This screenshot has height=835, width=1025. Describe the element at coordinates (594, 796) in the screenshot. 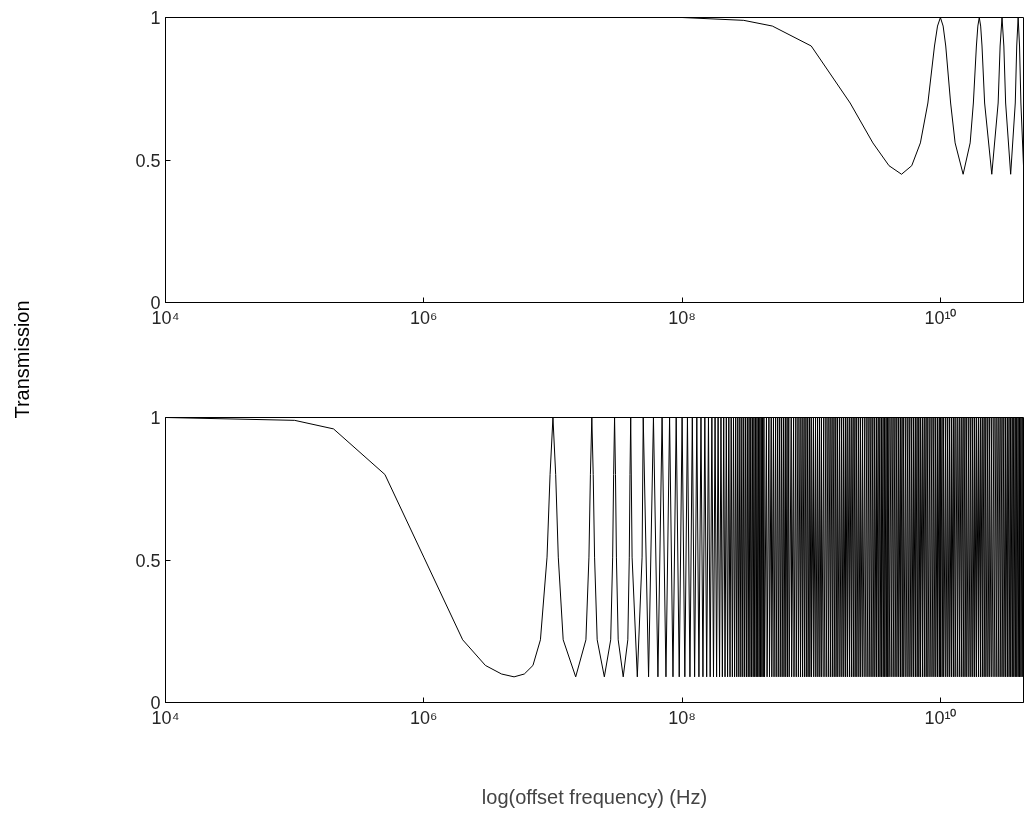

I see `x-axis-title: log(offset frequency) (Hz)` at that location.